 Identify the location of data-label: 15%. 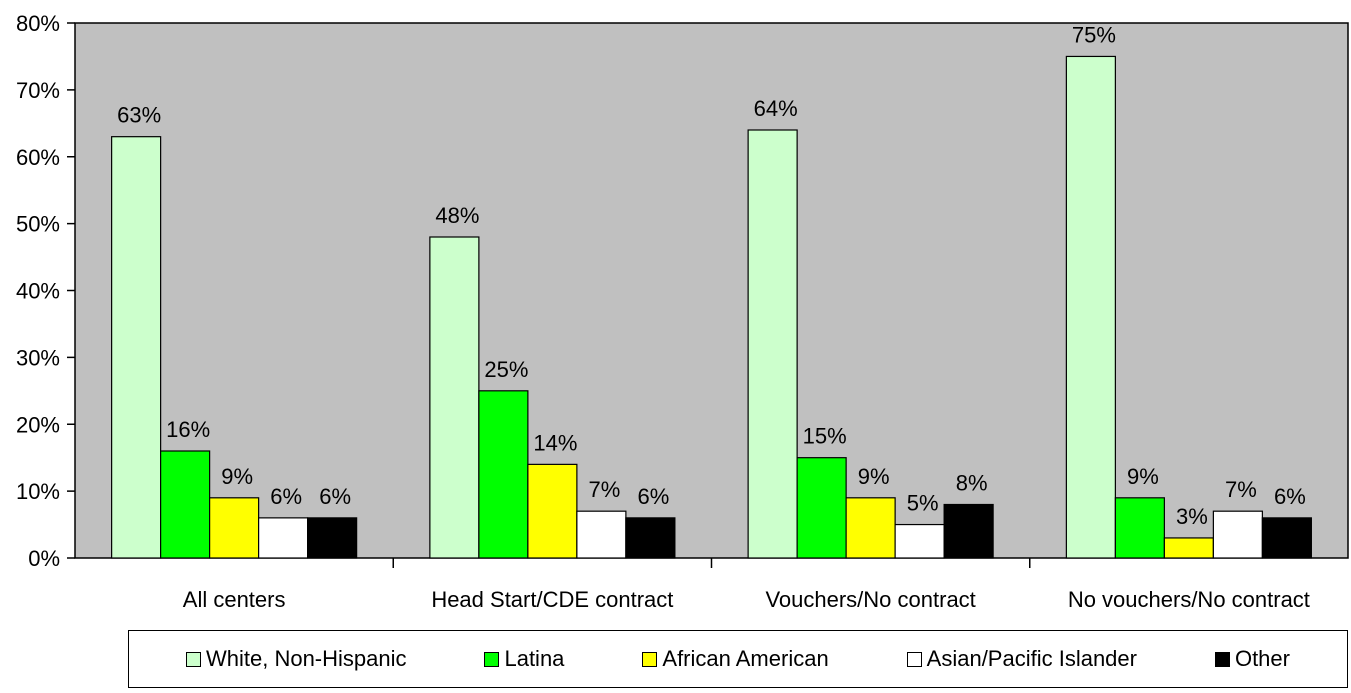
(825, 436).